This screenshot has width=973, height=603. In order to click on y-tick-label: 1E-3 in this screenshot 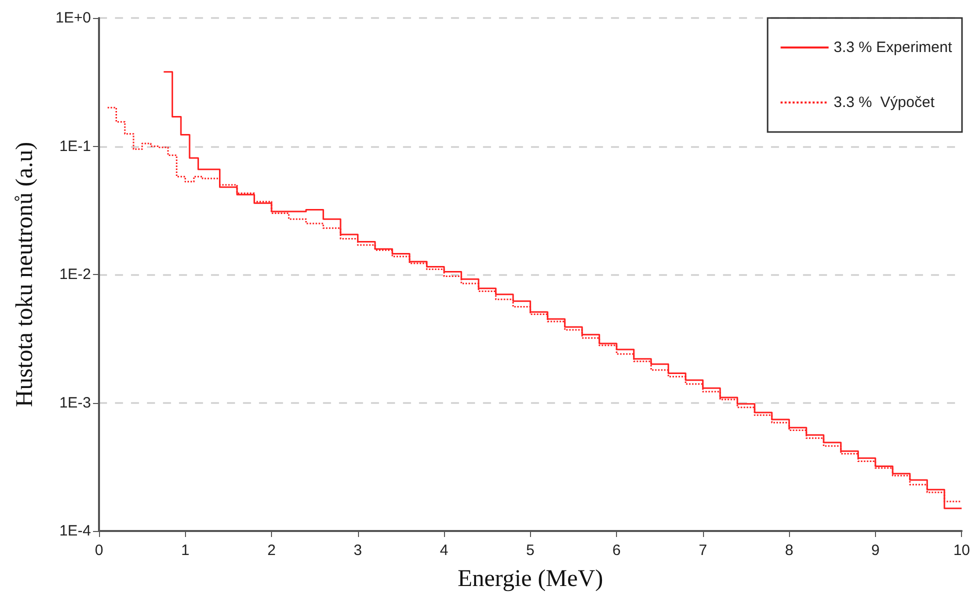, I will do `click(75, 403)`.